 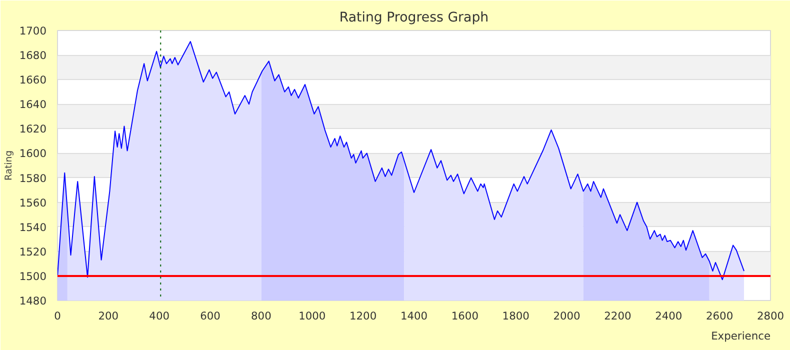 I want to click on x-tick-label: 400, so click(x=159, y=316).